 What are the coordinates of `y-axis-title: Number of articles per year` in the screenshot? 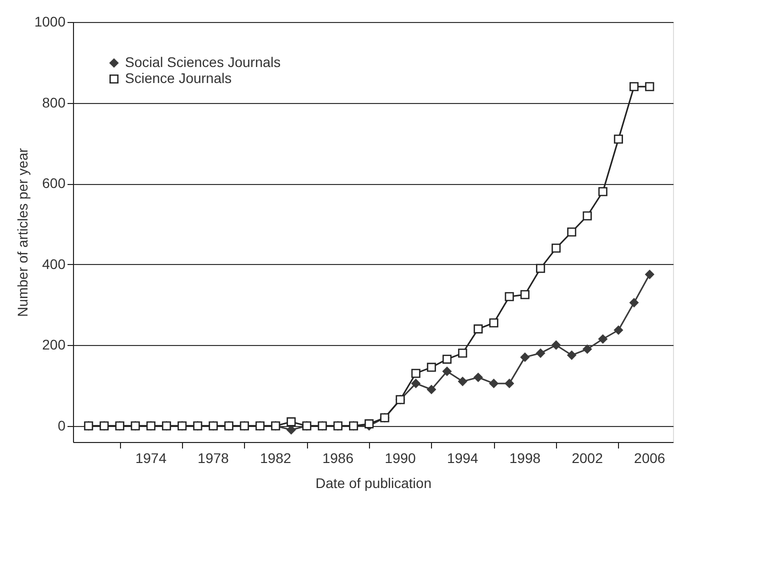 It's located at (22, 232).